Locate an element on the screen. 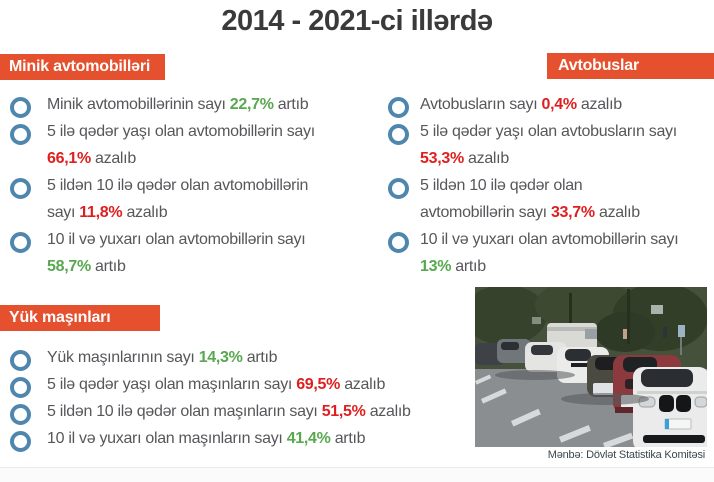 This screenshot has height=482, width=714. stat-text-segment: 5 ildən 10 ilə qədər olan is located at coordinates (501, 185).